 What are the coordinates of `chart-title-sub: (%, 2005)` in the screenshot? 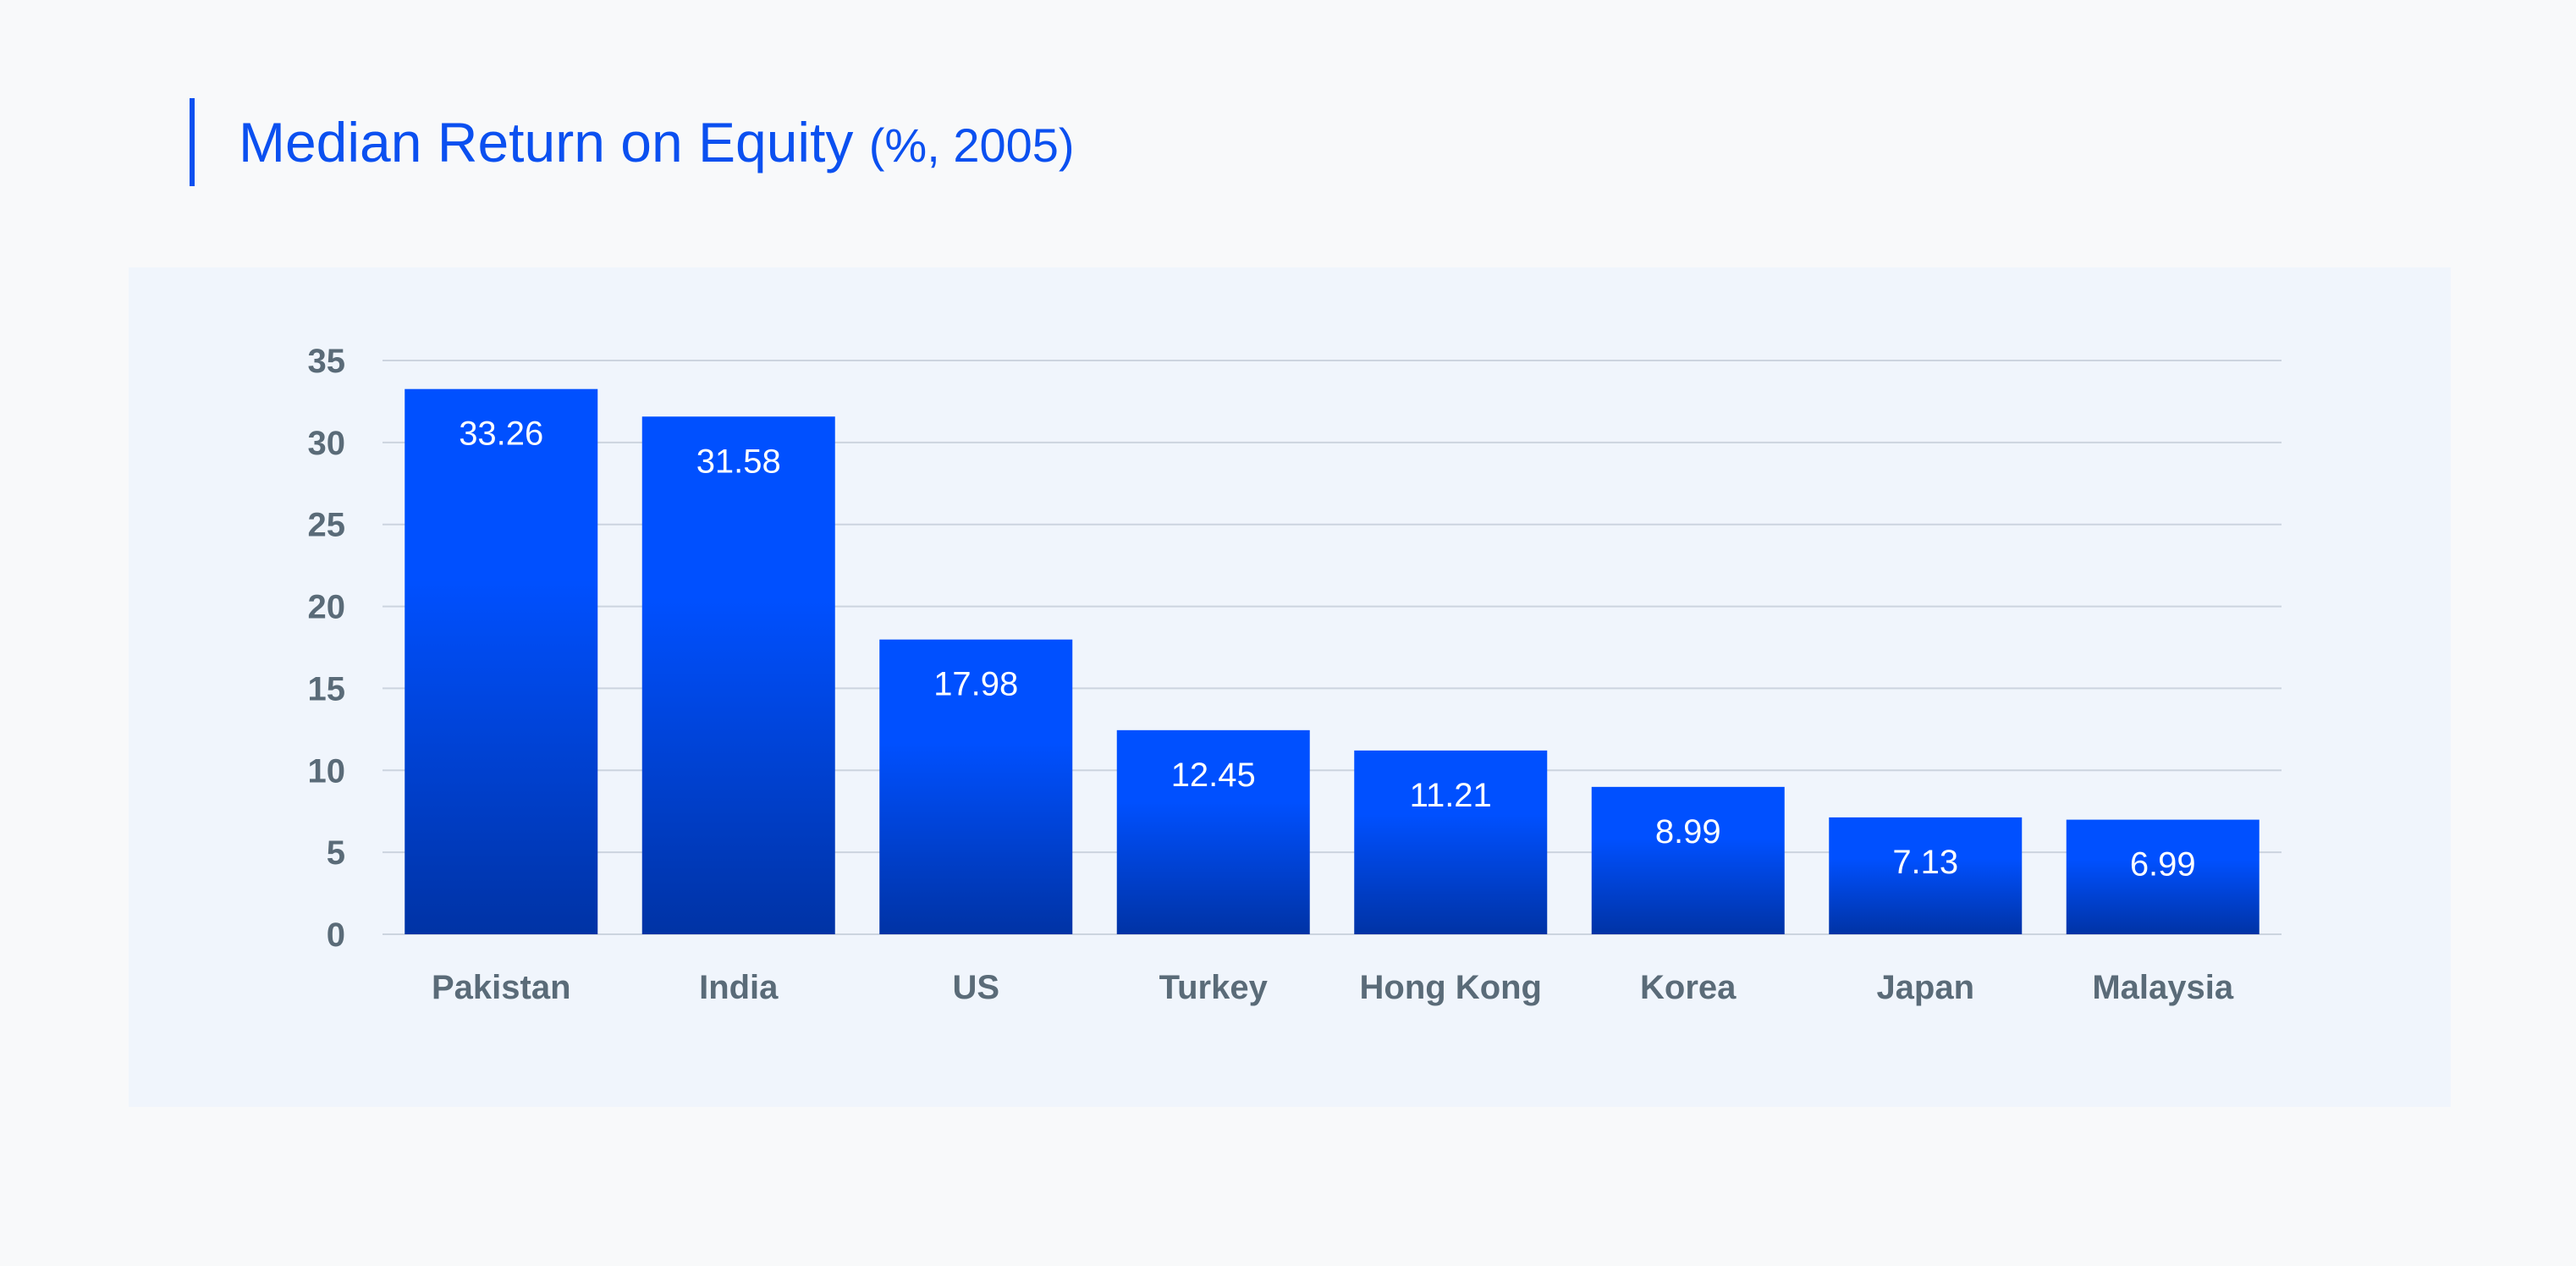 It's located at (972, 145).